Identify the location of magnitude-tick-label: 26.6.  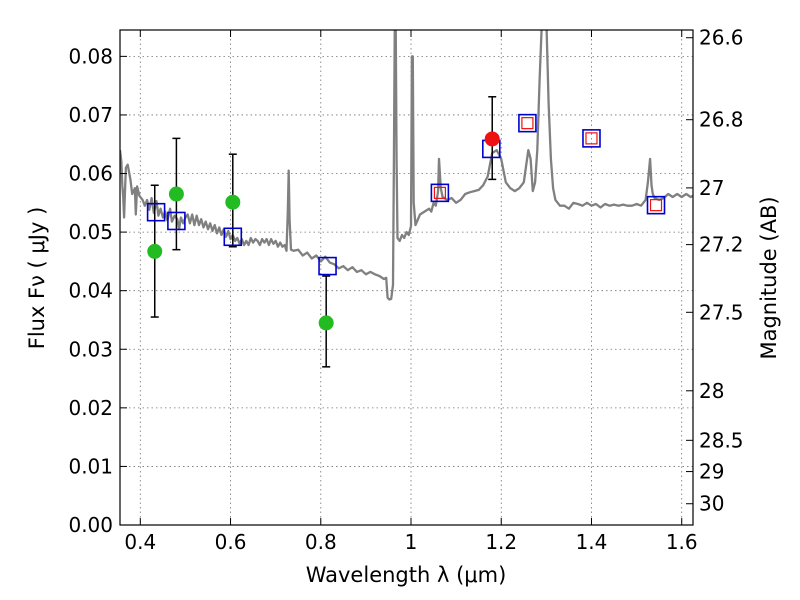
(721, 38).